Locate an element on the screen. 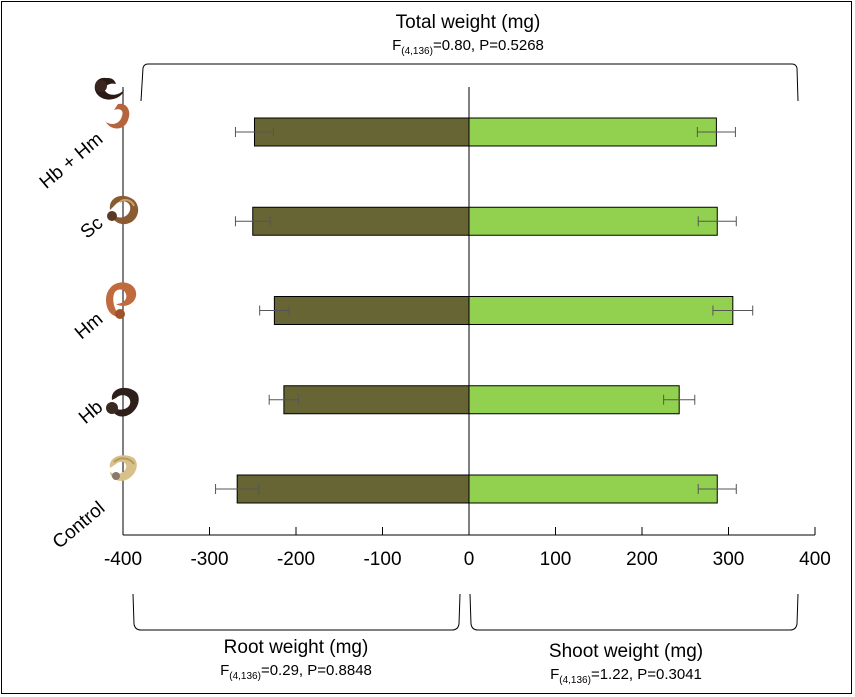 This screenshot has width=855, height=697. x-tick-label: 0 is located at coordinates (469, 559).